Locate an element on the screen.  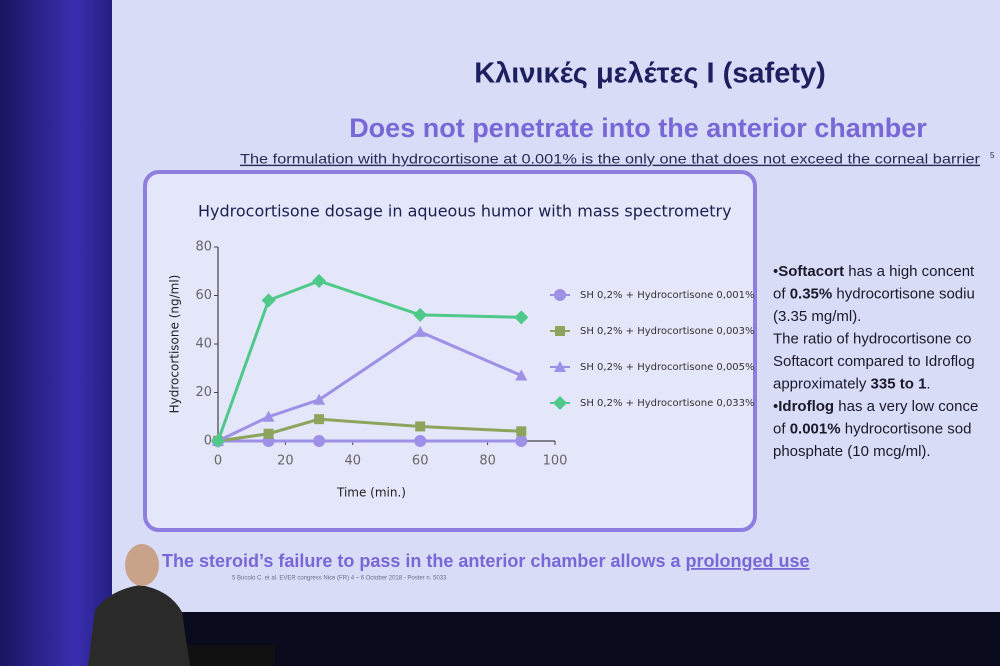
x-tick-label: 60 is located at coordinates (420, 461).